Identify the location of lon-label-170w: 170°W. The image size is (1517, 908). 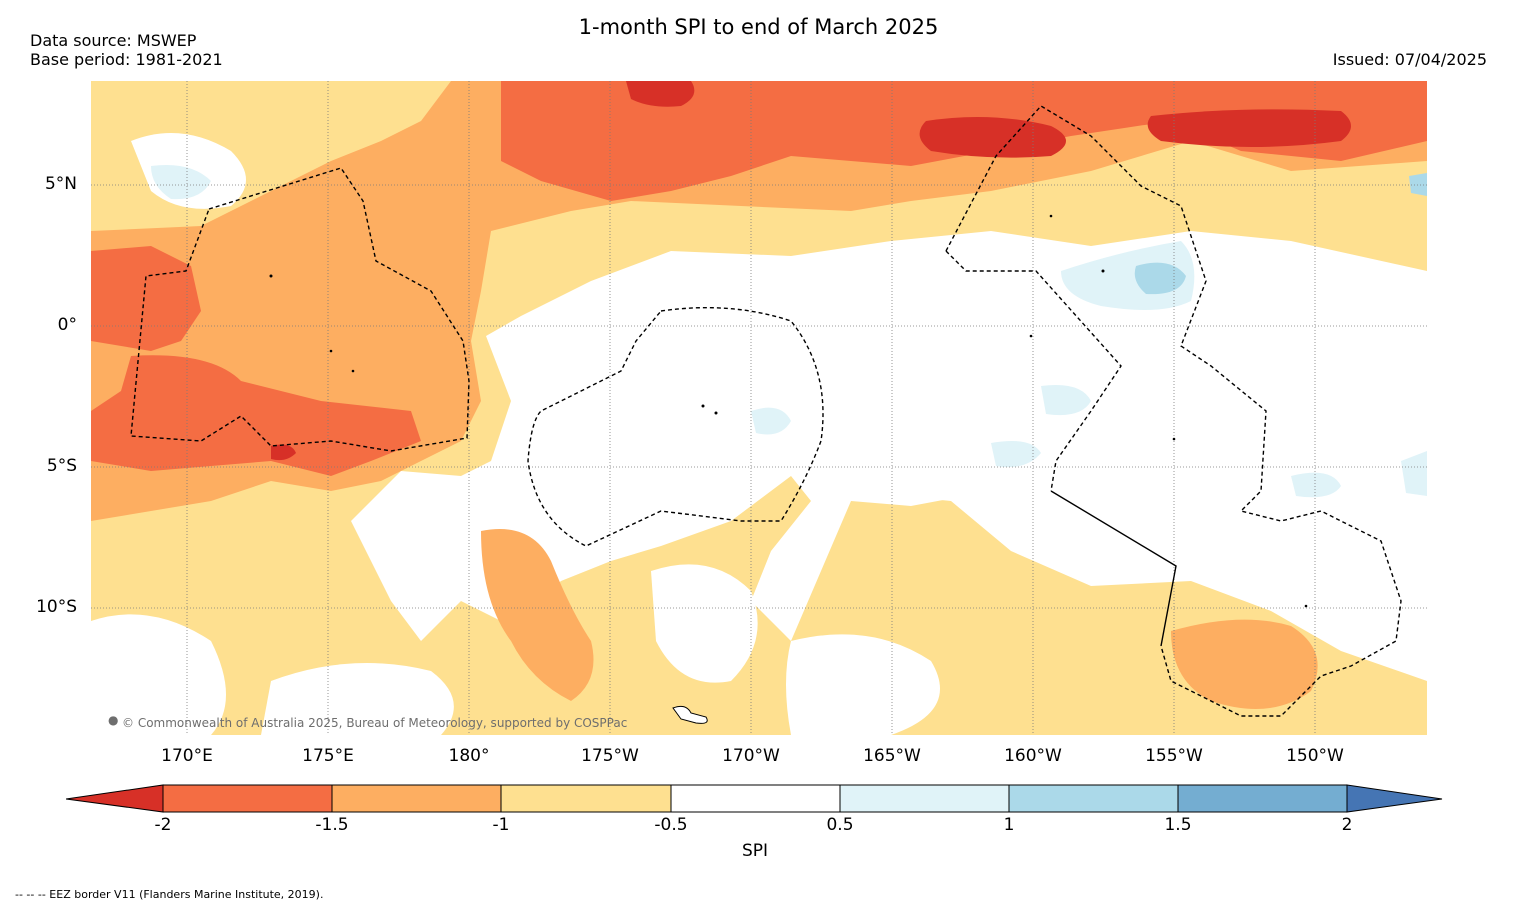
(751, 756).